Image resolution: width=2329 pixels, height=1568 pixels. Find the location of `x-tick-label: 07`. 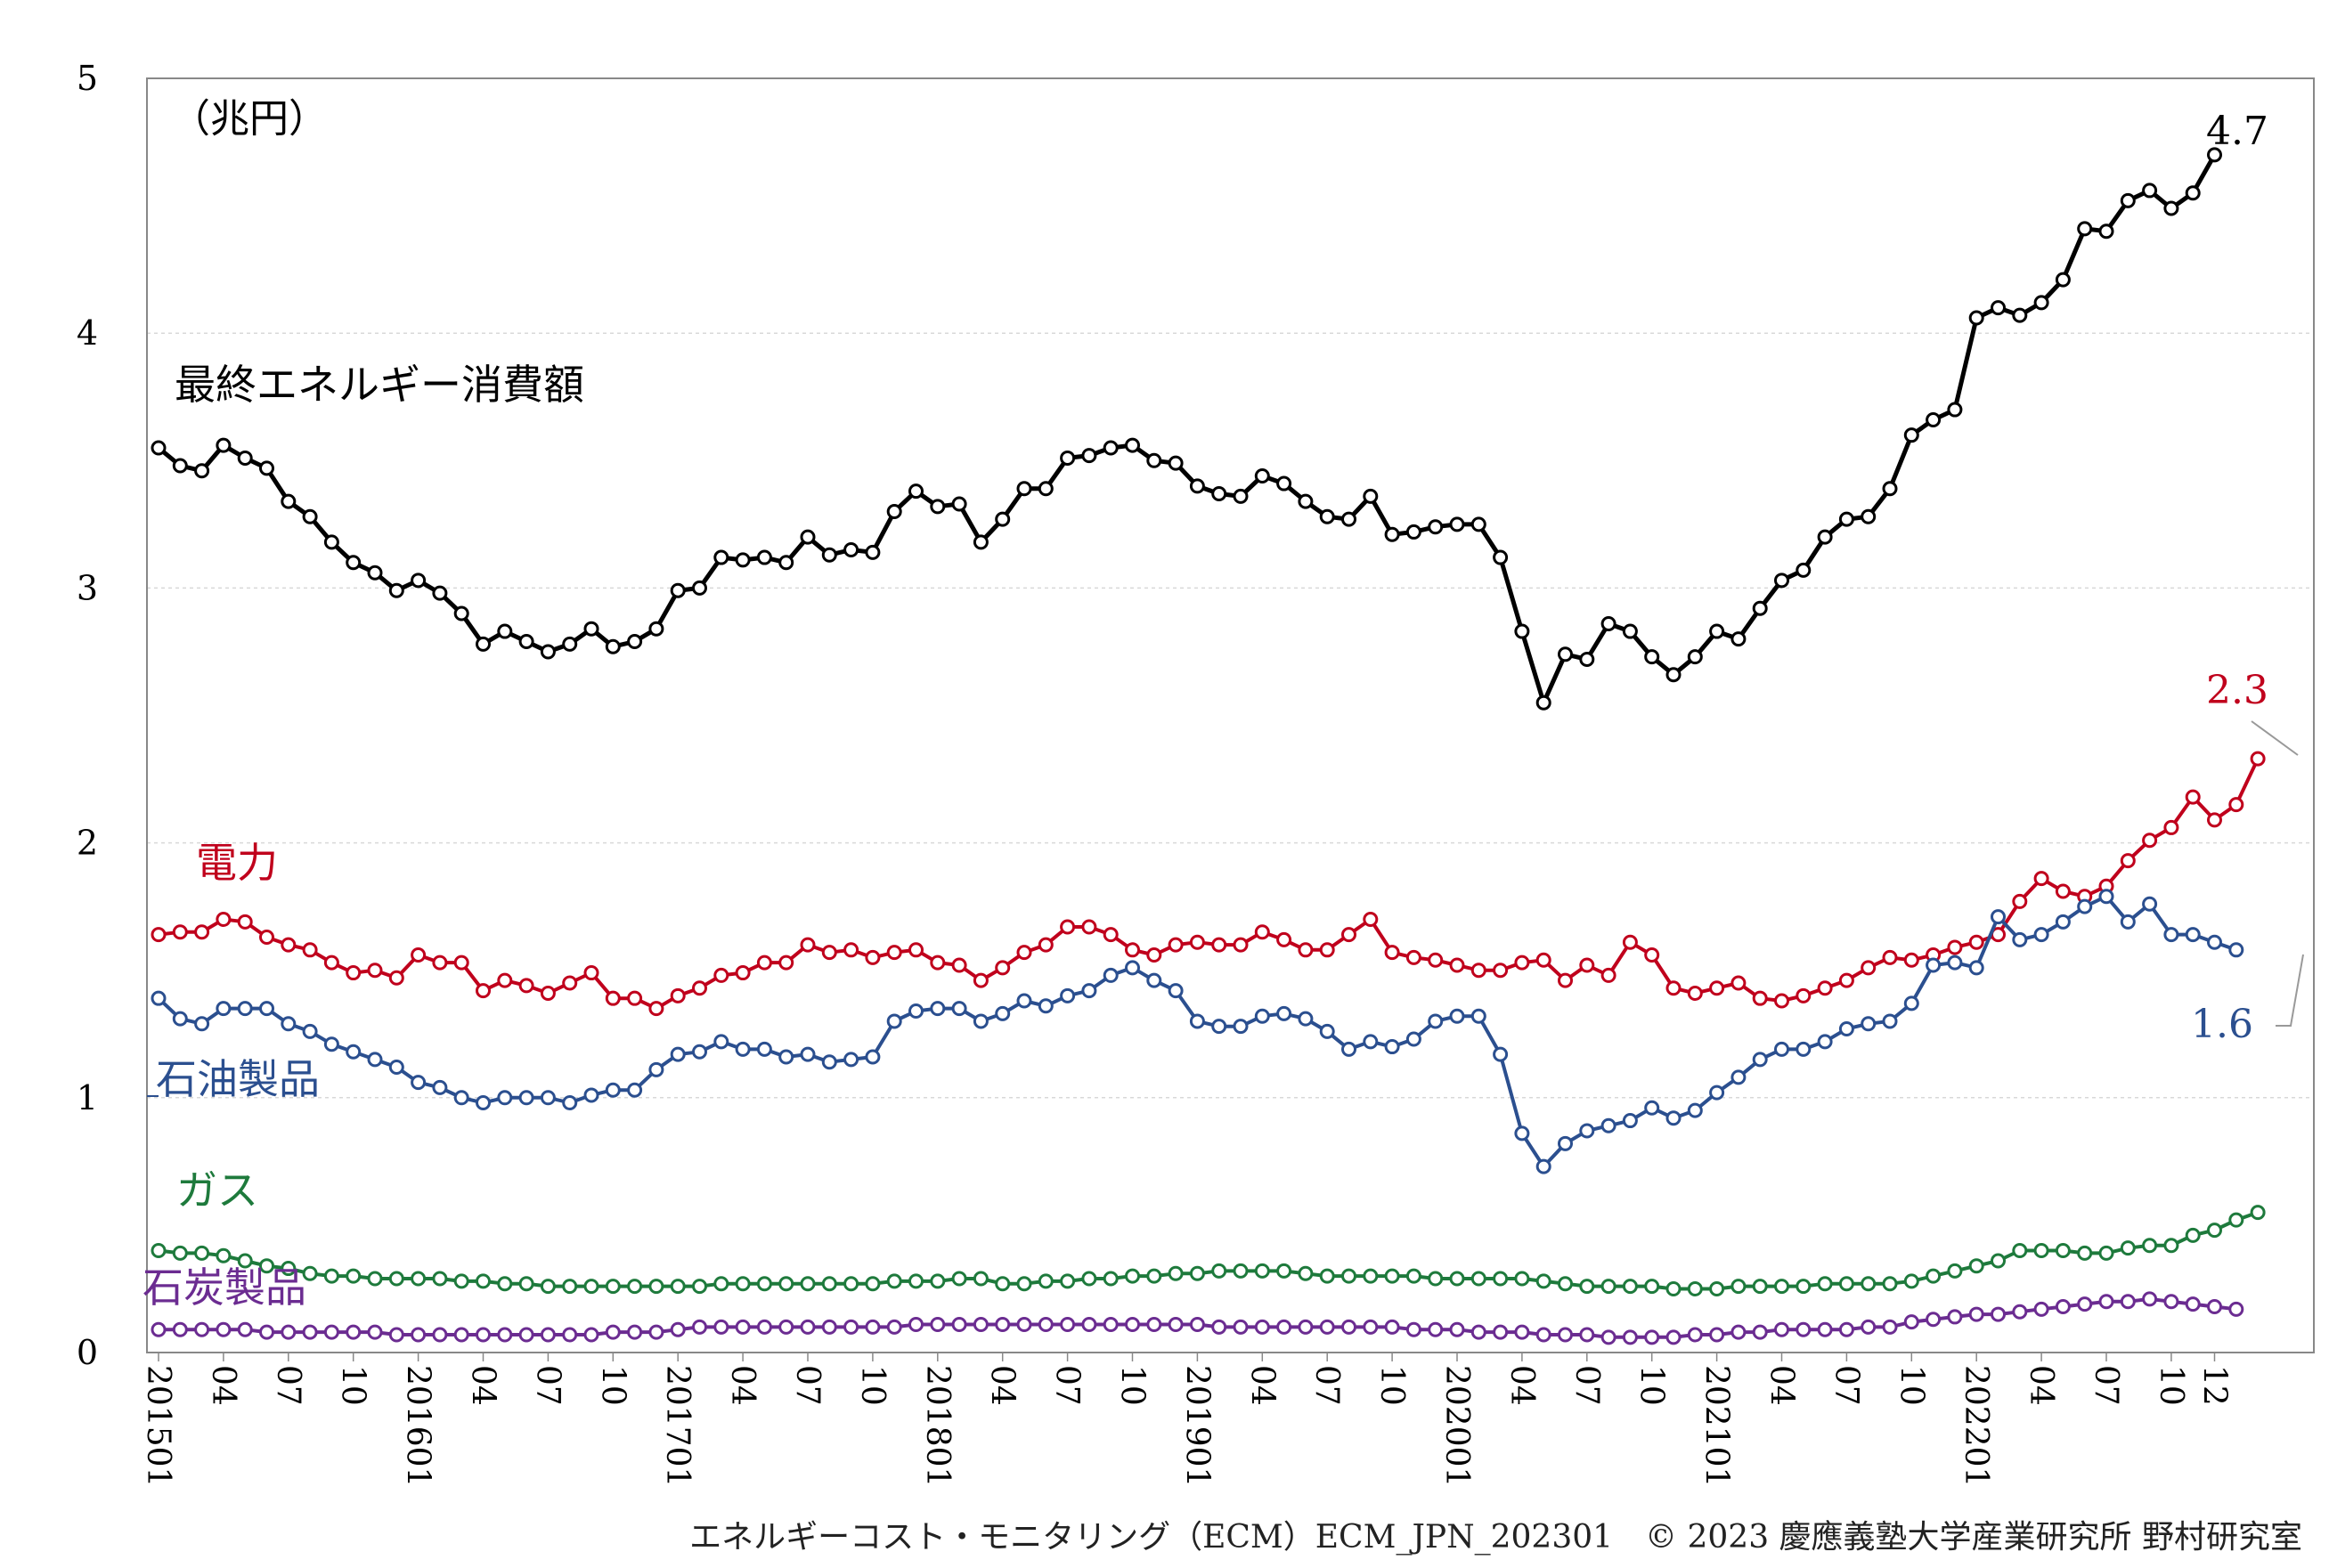

x-tick-label: 07 is located at coordinates (547, 1385).